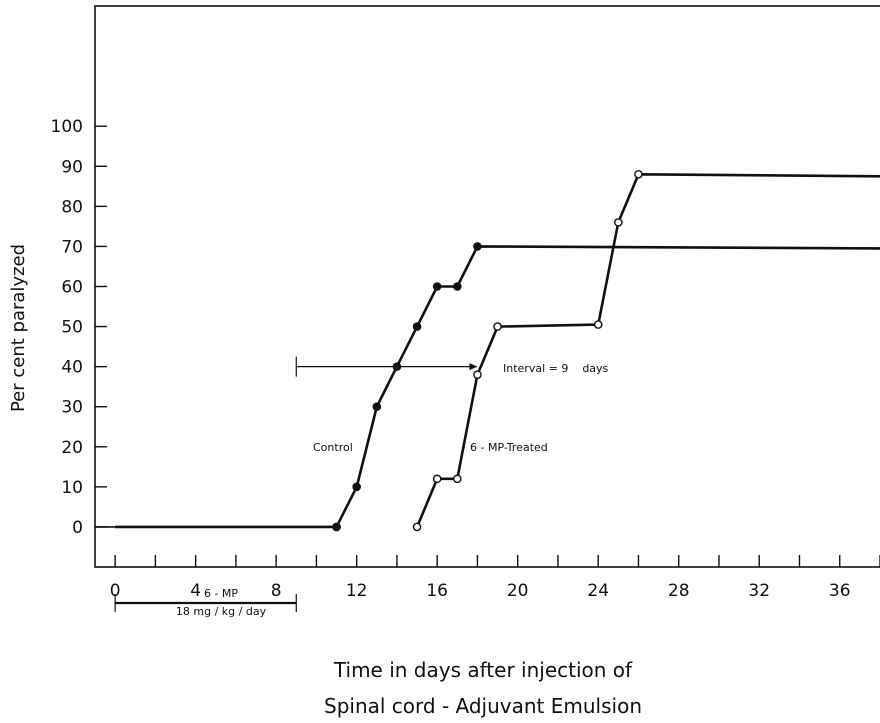 This screenshot has width=880, height=723. Describe the element at coordinates (72, 207) in the screenshot. I see `y-tick-label-80: 80` at that location.